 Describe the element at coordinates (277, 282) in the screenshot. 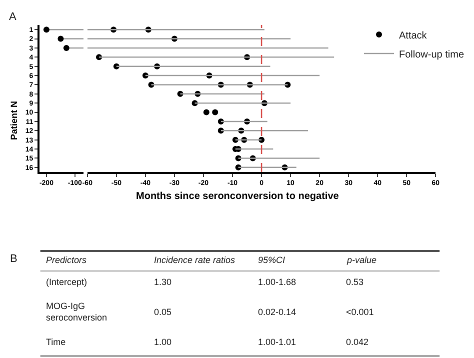

I see `text: 1.00-1.68` at that location.